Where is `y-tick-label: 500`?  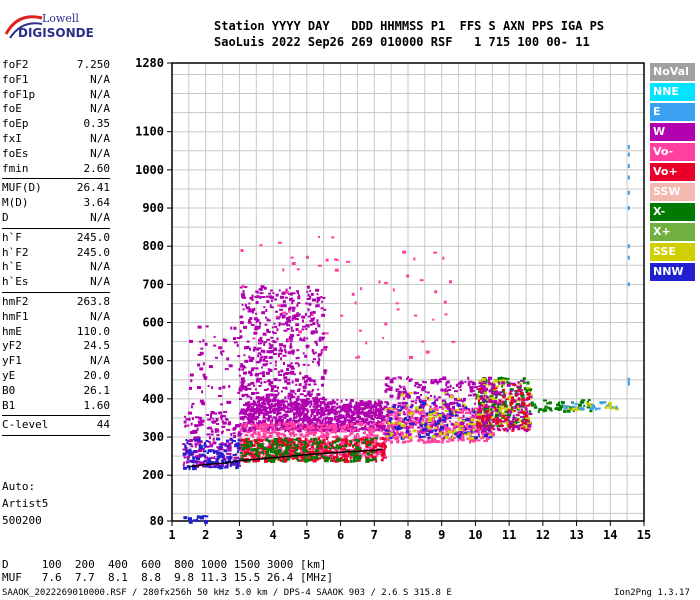 y-tick-label: 500 is located at coordinates (153, 361).